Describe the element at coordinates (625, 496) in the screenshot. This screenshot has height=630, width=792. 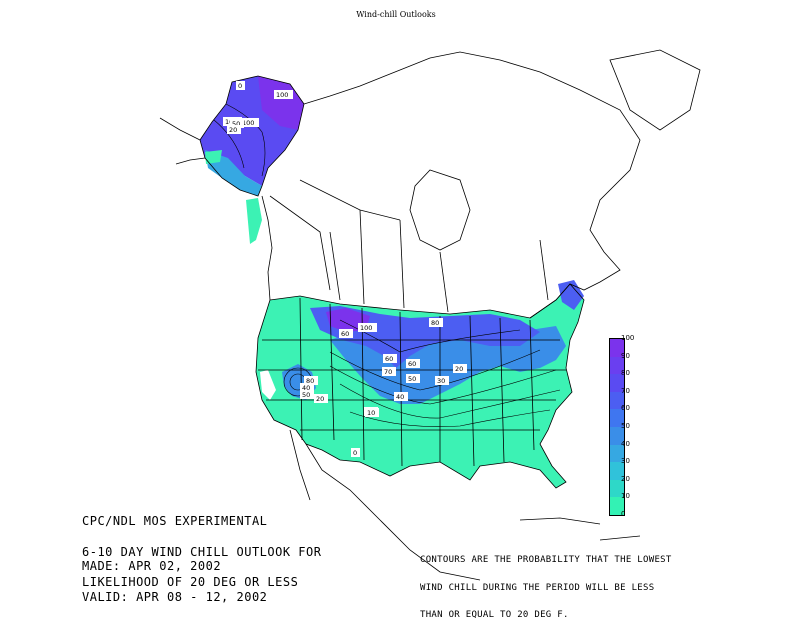
I see `legend-tick-label: 10` at that location.